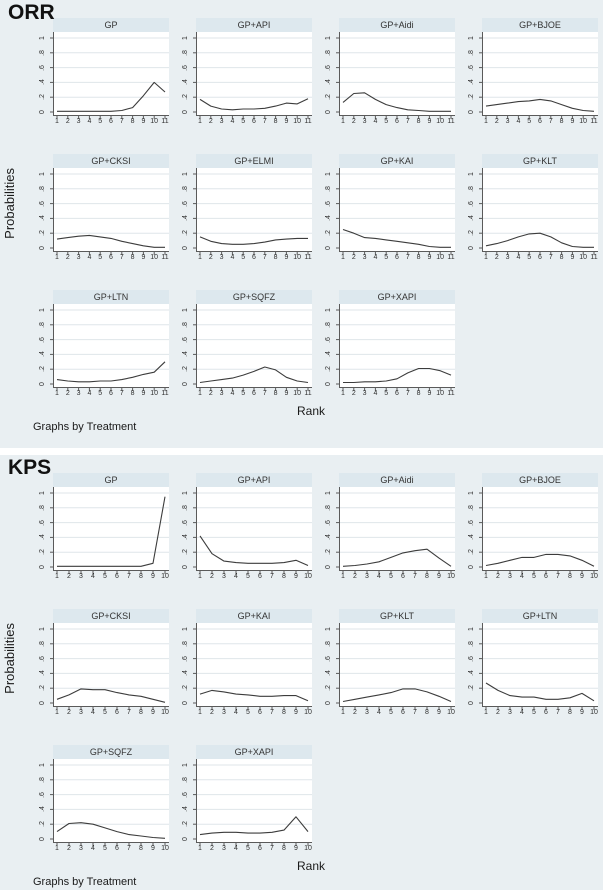 The height and width of the screenshot is (890, 603). What do you see at coordinates (540, 480) in the screenshot?
I see `subplot-title: GP+BJOE` at bounding box center [540, 480].